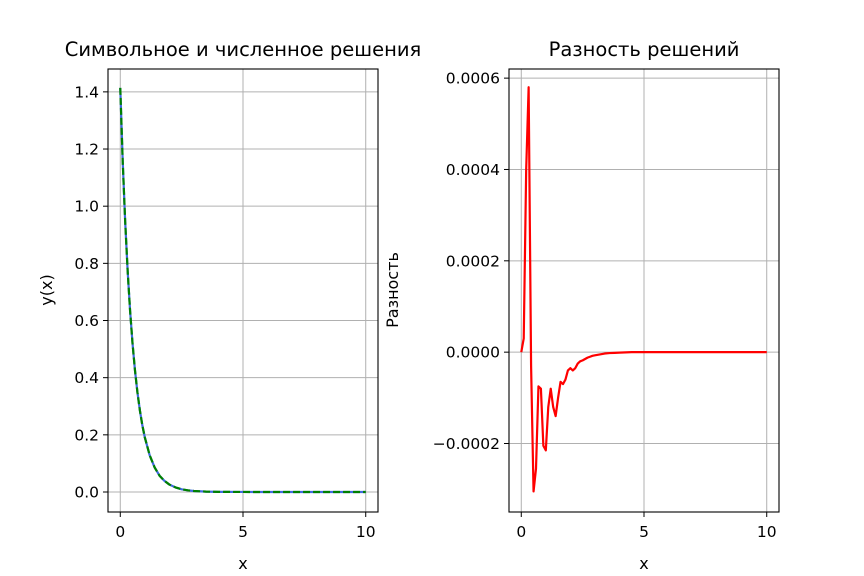 The height and width of the screenshot is (576, 864). I want to click on y-tick-label: 1.4, so click(86, 92).